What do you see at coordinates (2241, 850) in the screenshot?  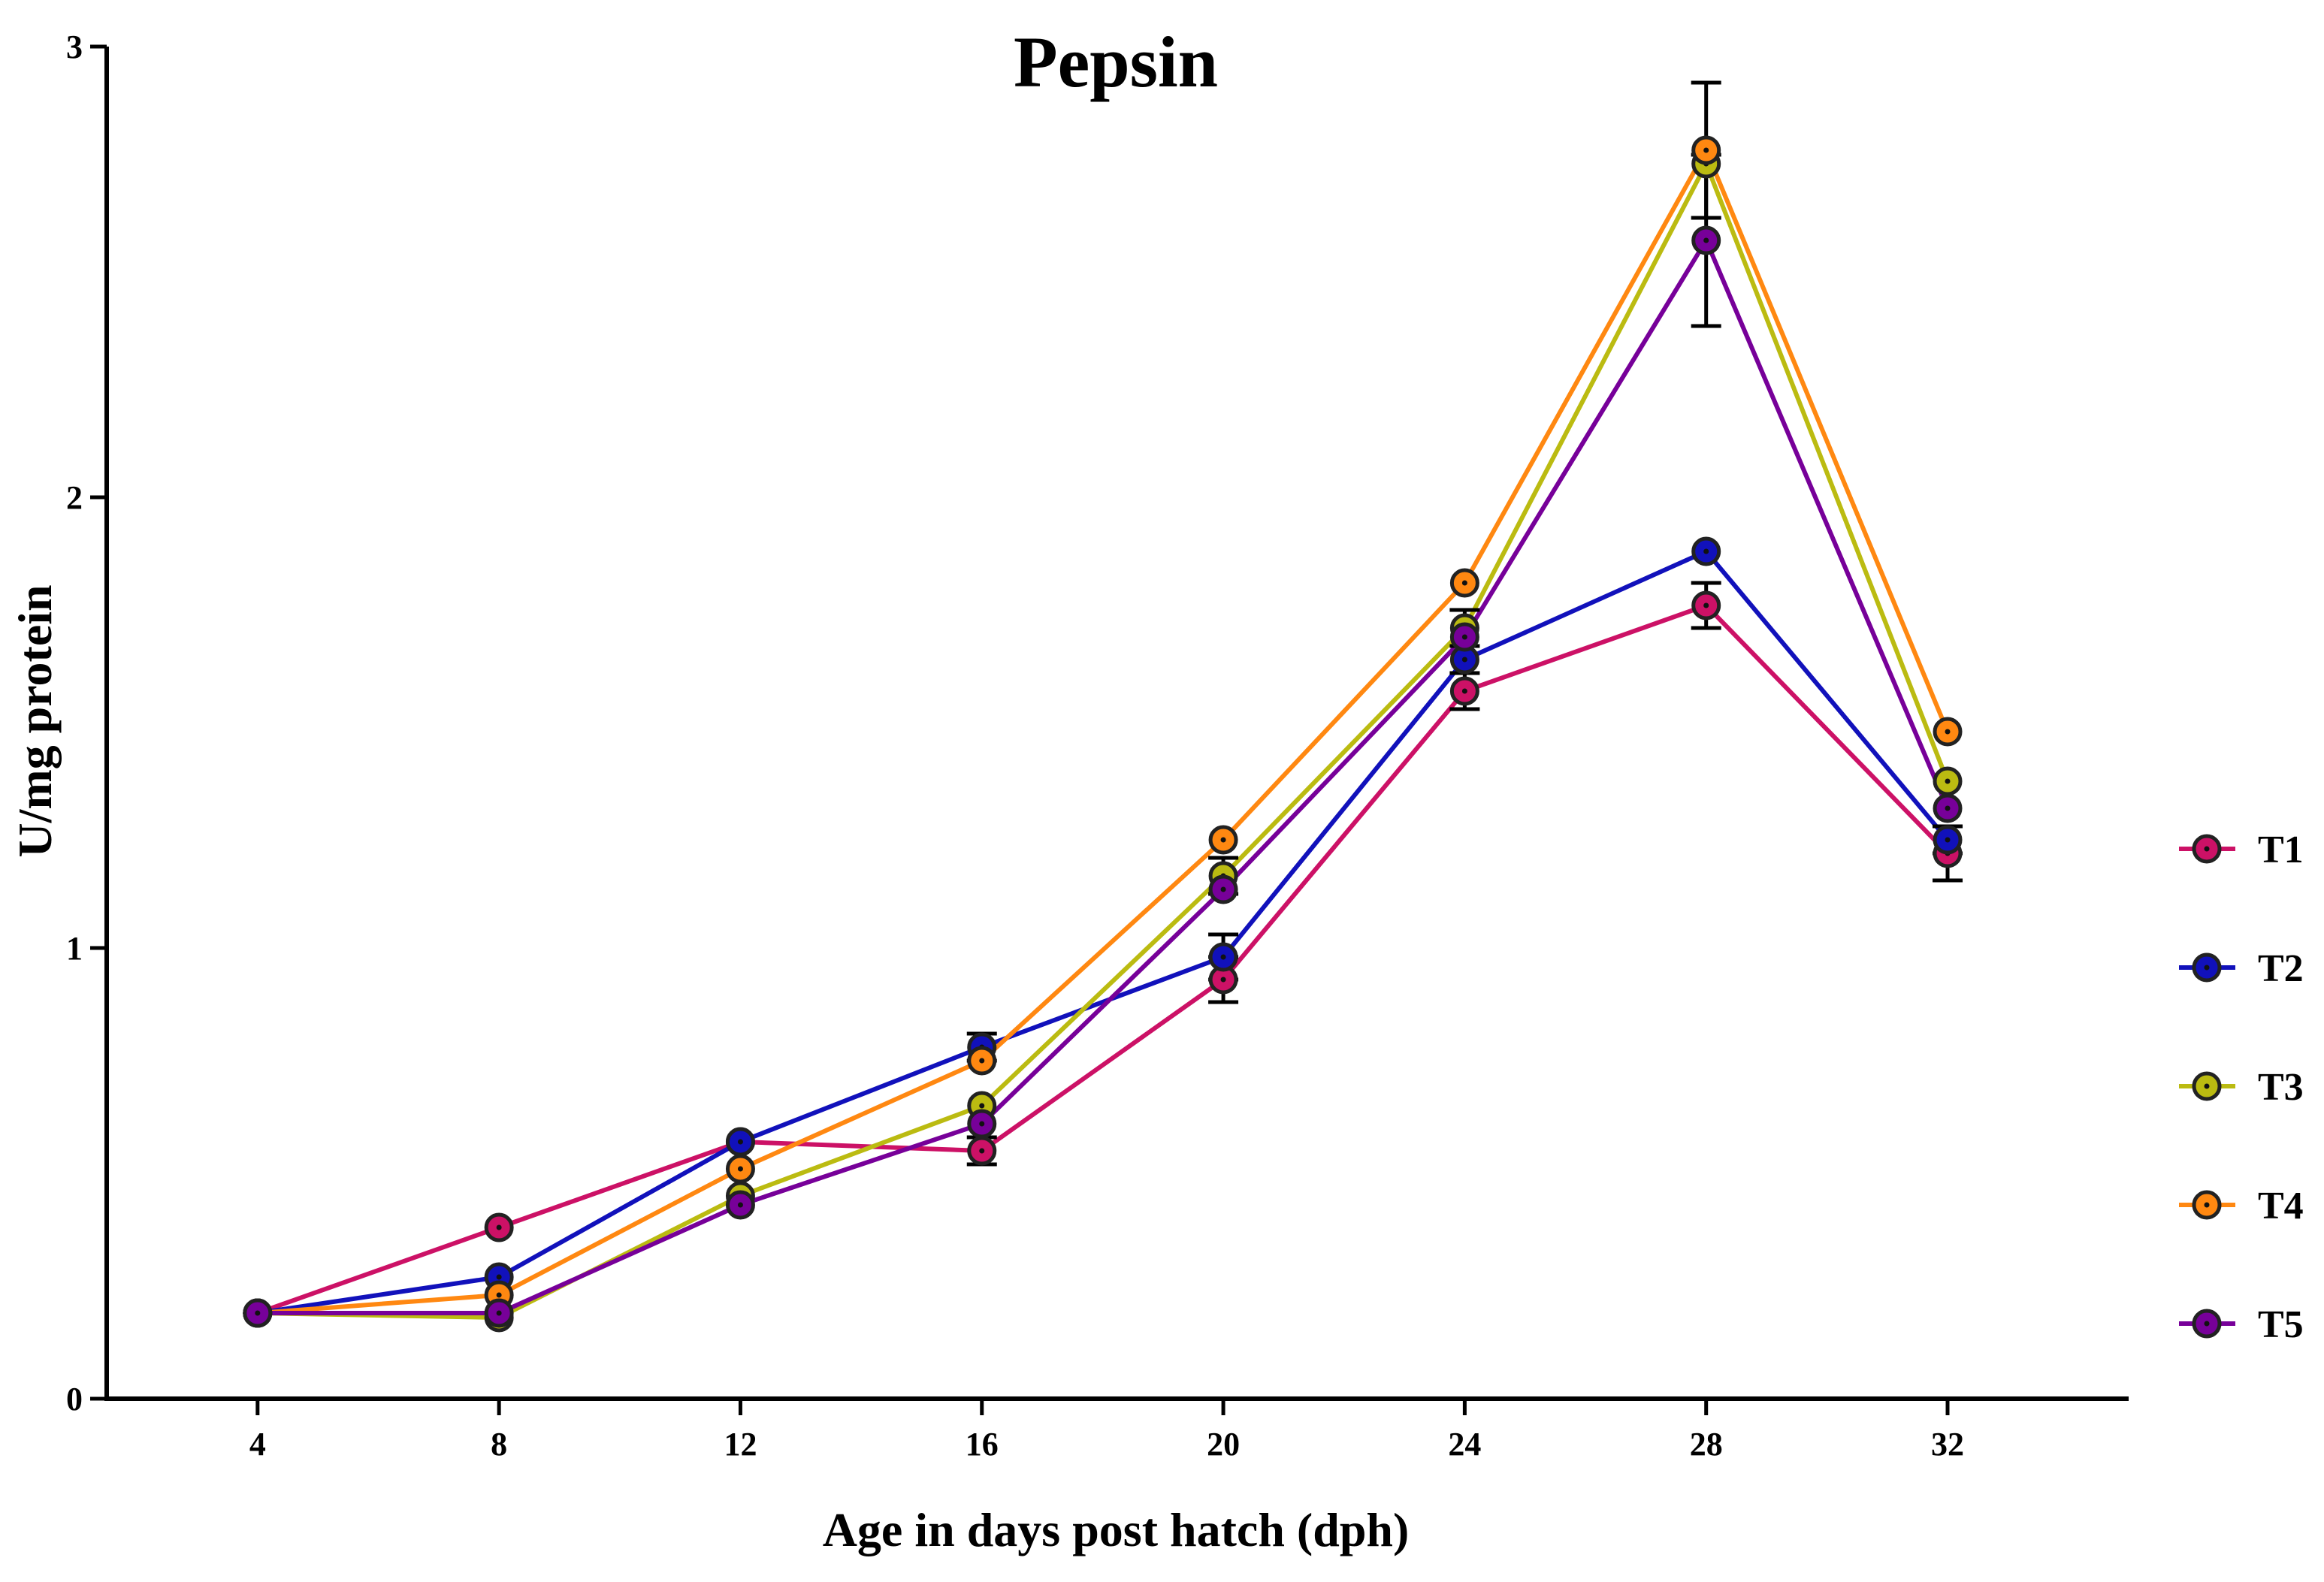 I see `legend-item-t1: T1` at bounding box center [2241, 850].